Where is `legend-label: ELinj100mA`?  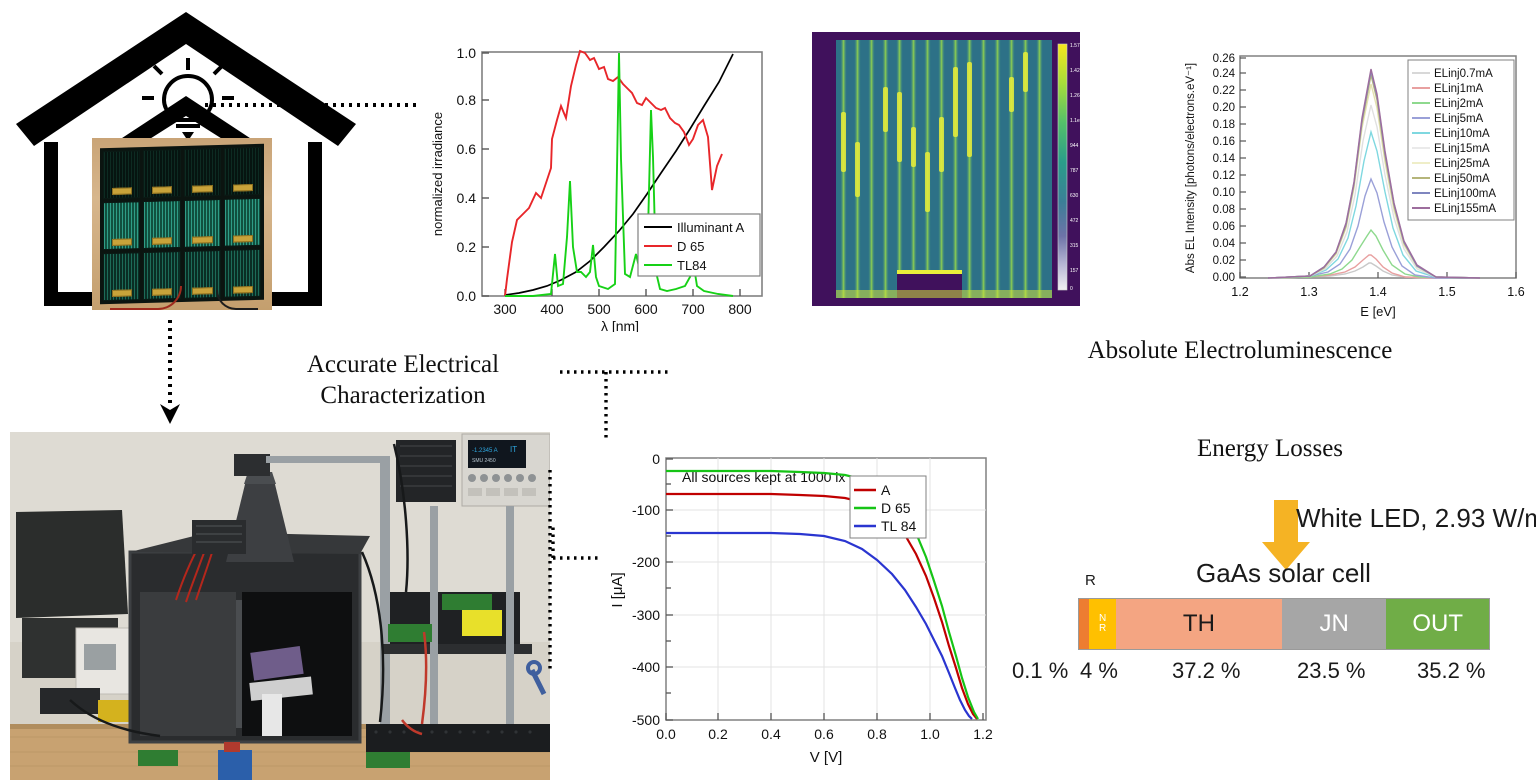 legend-label: ELinj100mA is located at coordinates (1465, 194).